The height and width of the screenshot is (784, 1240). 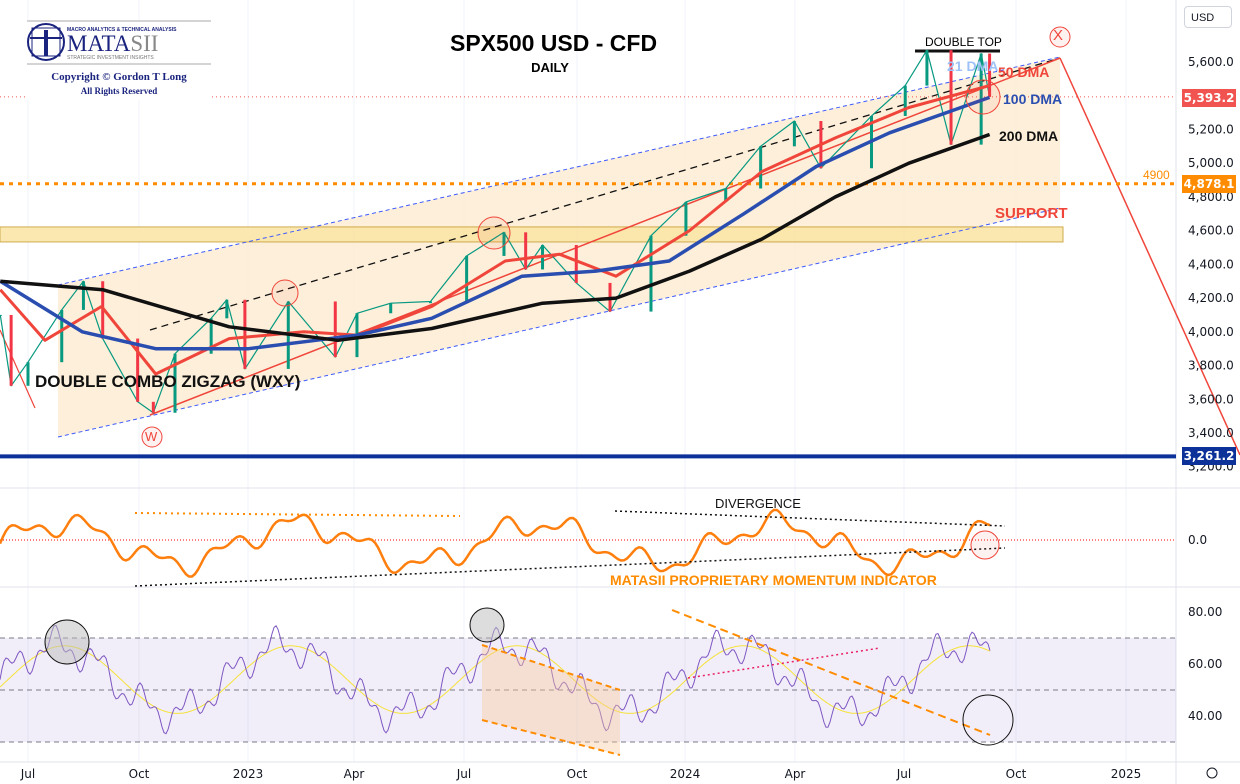 What do you see at coordinates (112, 43) in the screenshot?
I see `svg-text: MATASII` at bounding box center [112, 43].